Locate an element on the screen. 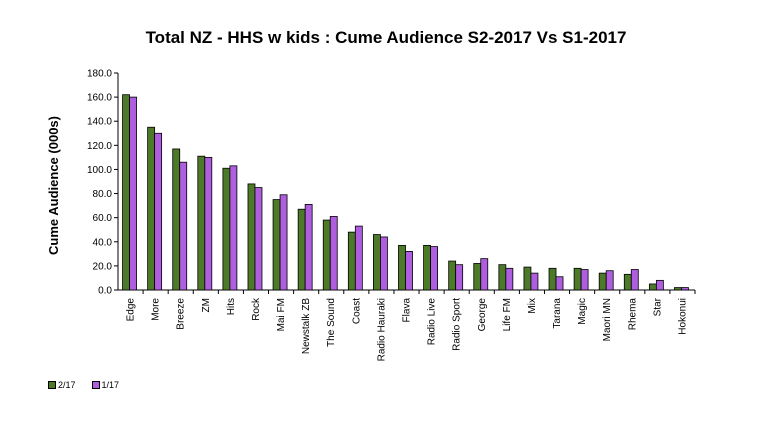 The height and width of the screenshot is (427, 772). legend-label-series-2: 1/17 is located at coordinates (110, 385).